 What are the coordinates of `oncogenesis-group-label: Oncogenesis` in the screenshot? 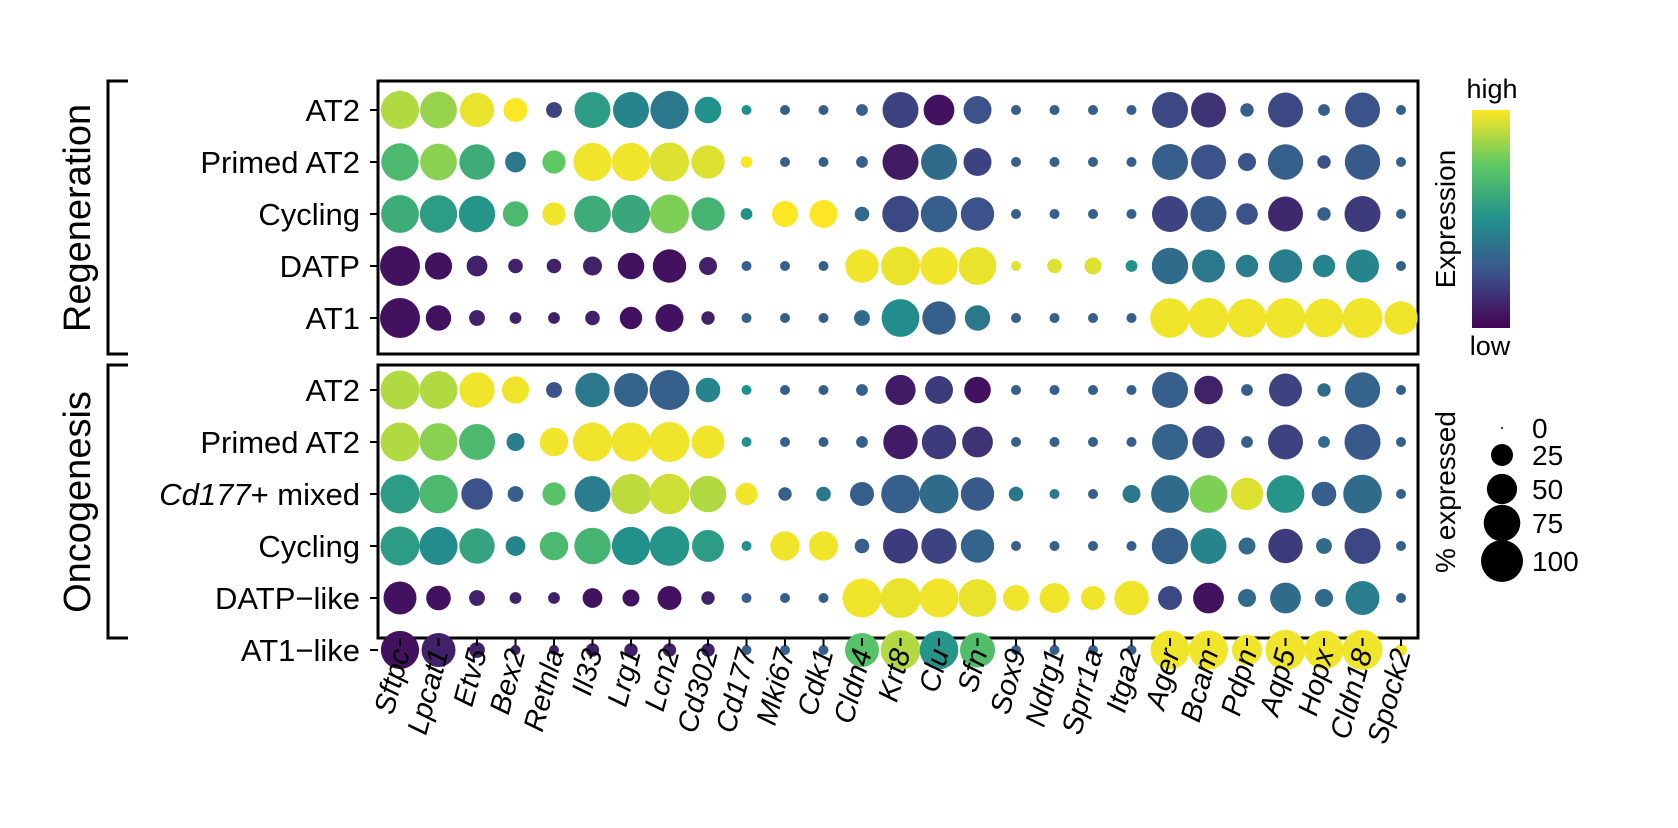 It's located at (78, 502).